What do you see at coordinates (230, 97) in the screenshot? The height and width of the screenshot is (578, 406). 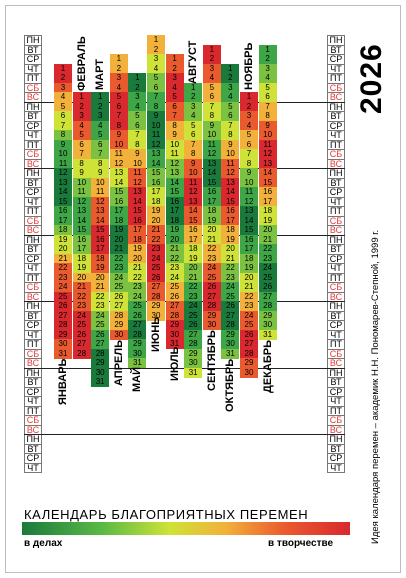 I see `day-cell: 4` at bounding box center [230, 97].